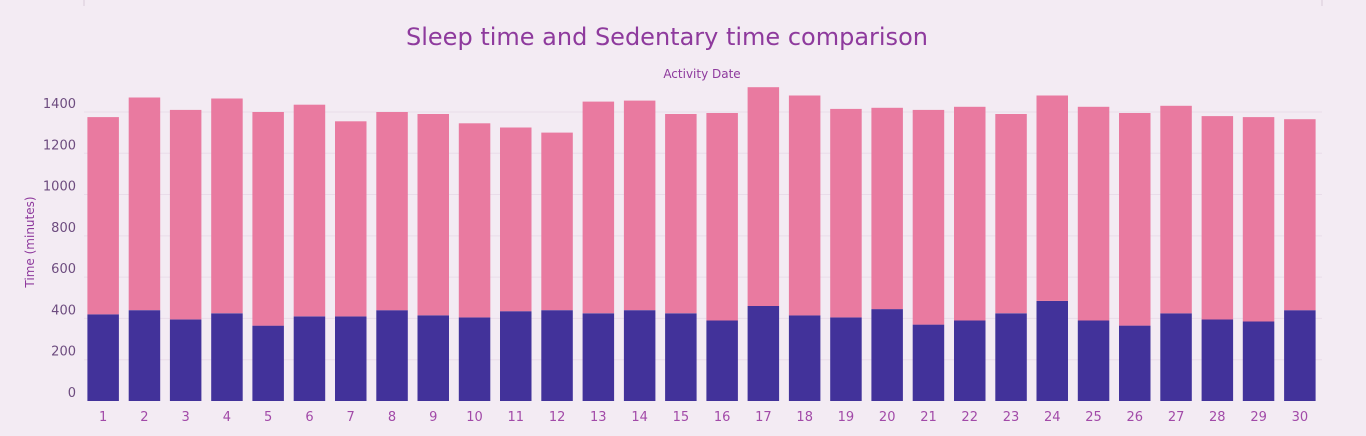 This screenshot has width=1366, height=436. What do you see at coordinates (63, 310) in the screenshot?
I see `y-tick-label-400: 400` at bounding box center [63, 310].